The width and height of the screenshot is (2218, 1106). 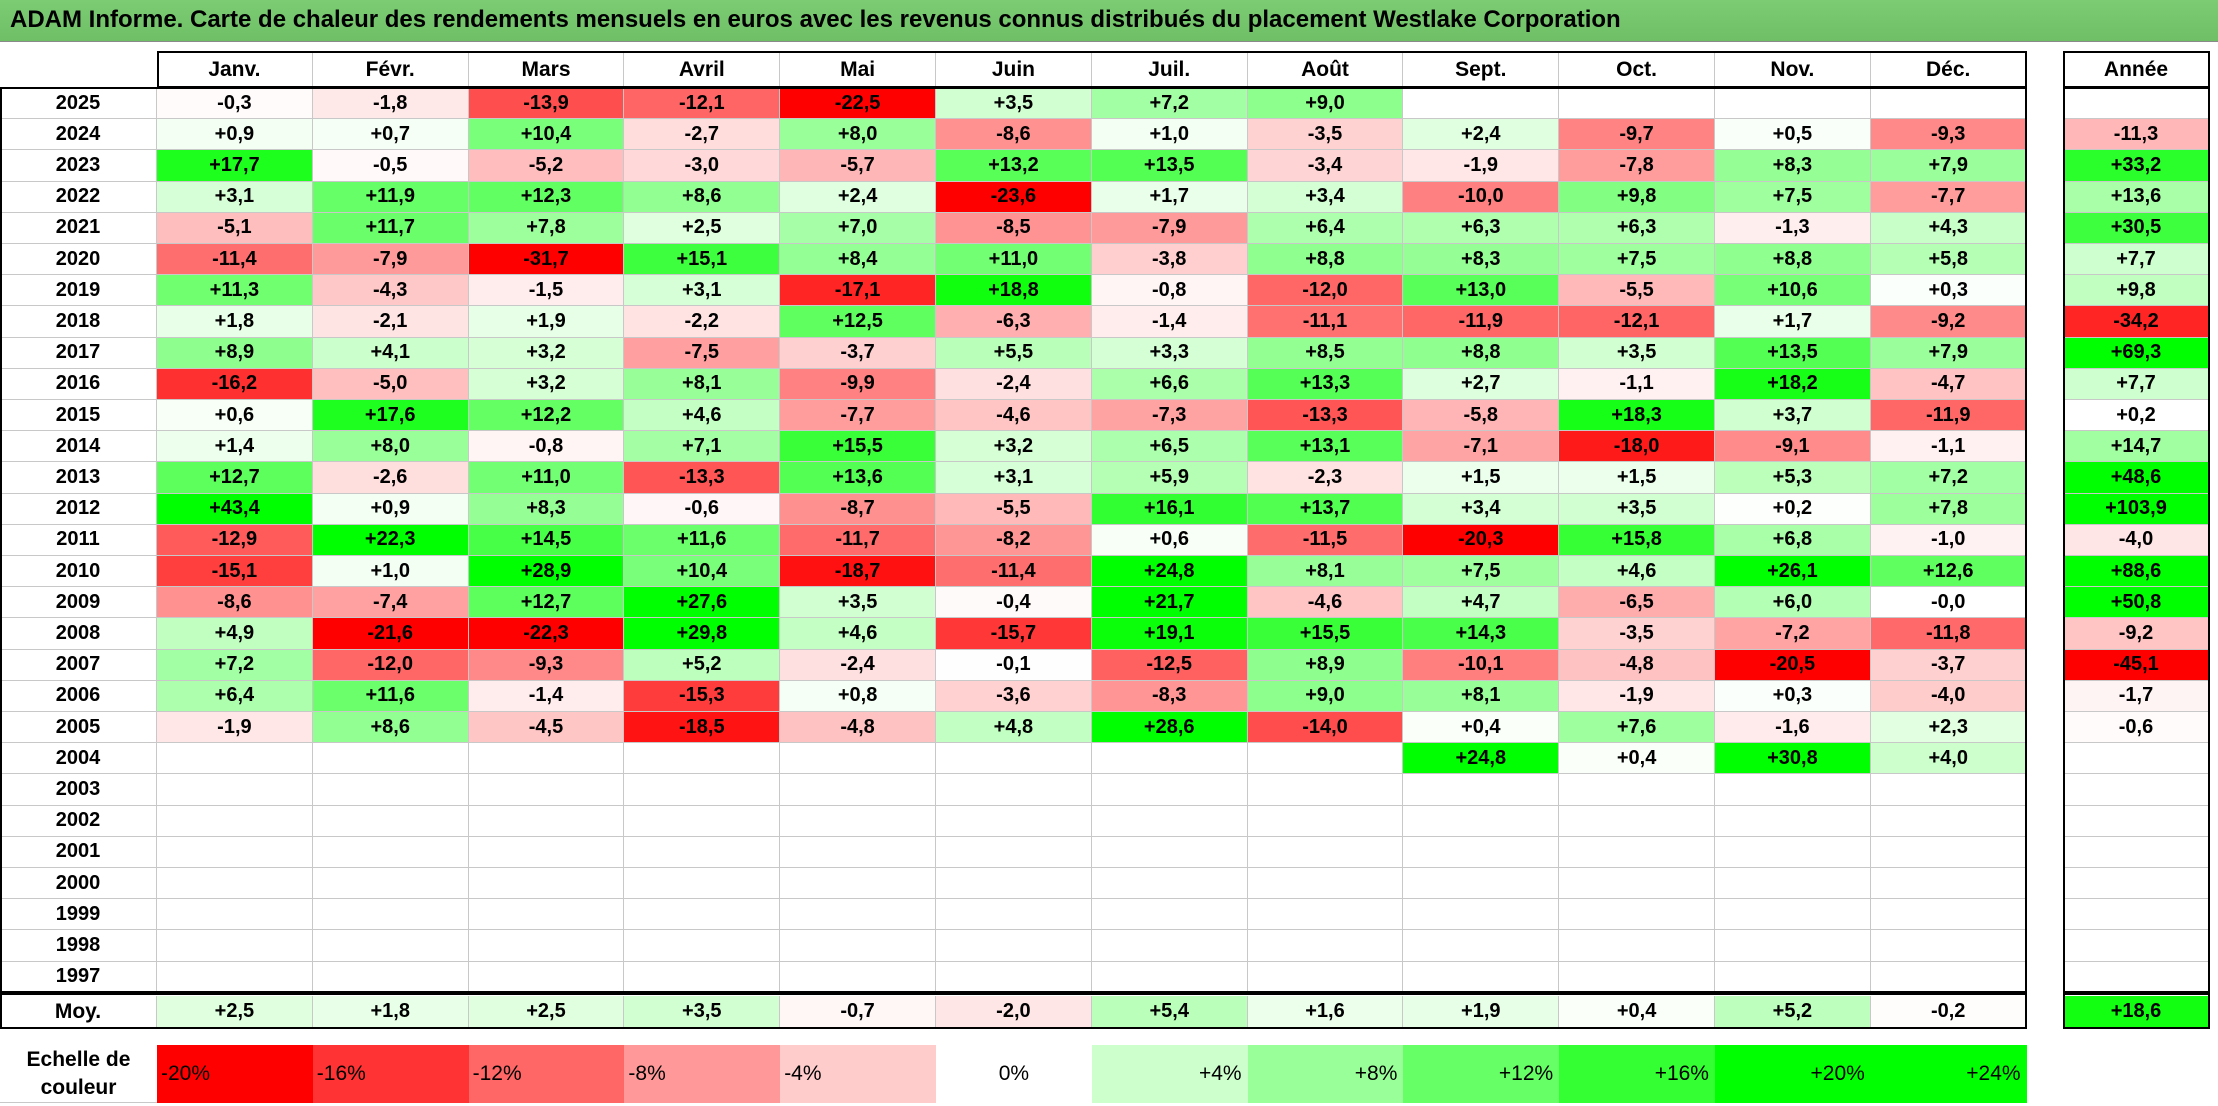 What do you see at coordinates (78, 416) in the screenshot?
I see `row-year-label: 2015` at bounding box center [78, 416].